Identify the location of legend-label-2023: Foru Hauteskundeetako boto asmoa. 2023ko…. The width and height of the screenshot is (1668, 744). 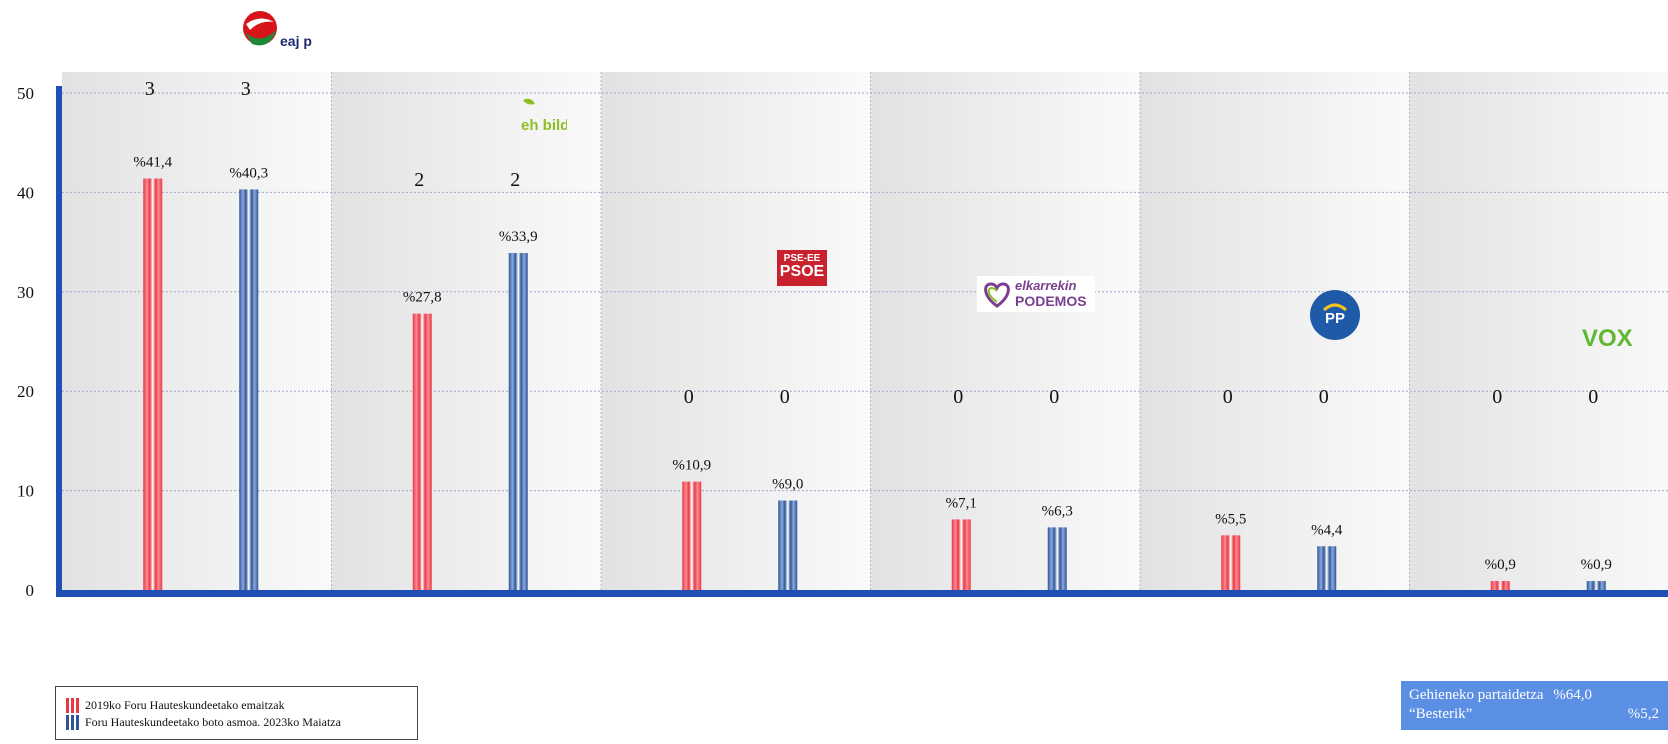
(213, 721).